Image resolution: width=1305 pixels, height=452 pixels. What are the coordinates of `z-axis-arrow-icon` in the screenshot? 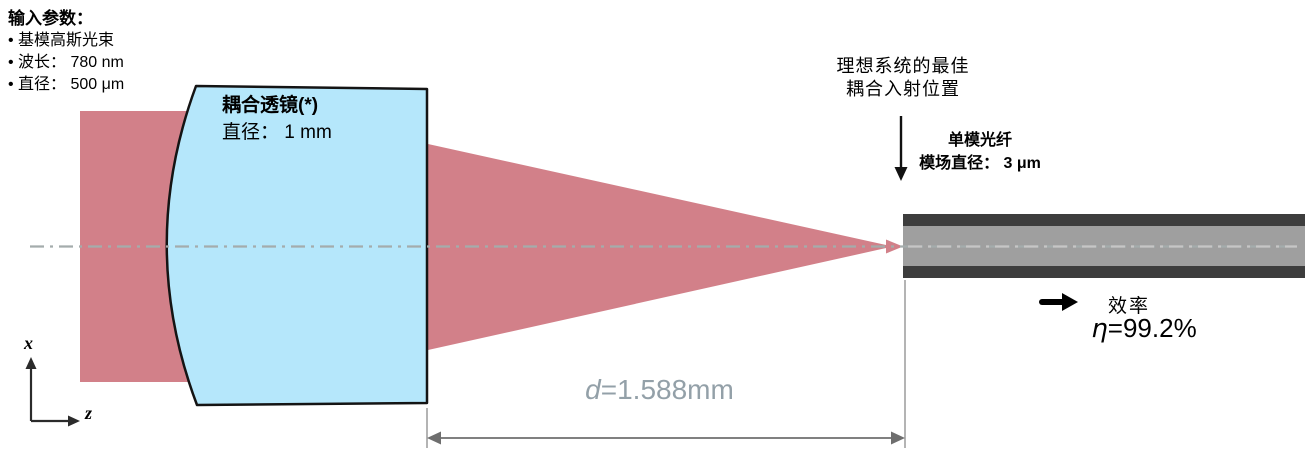 It's located at (74, 421).